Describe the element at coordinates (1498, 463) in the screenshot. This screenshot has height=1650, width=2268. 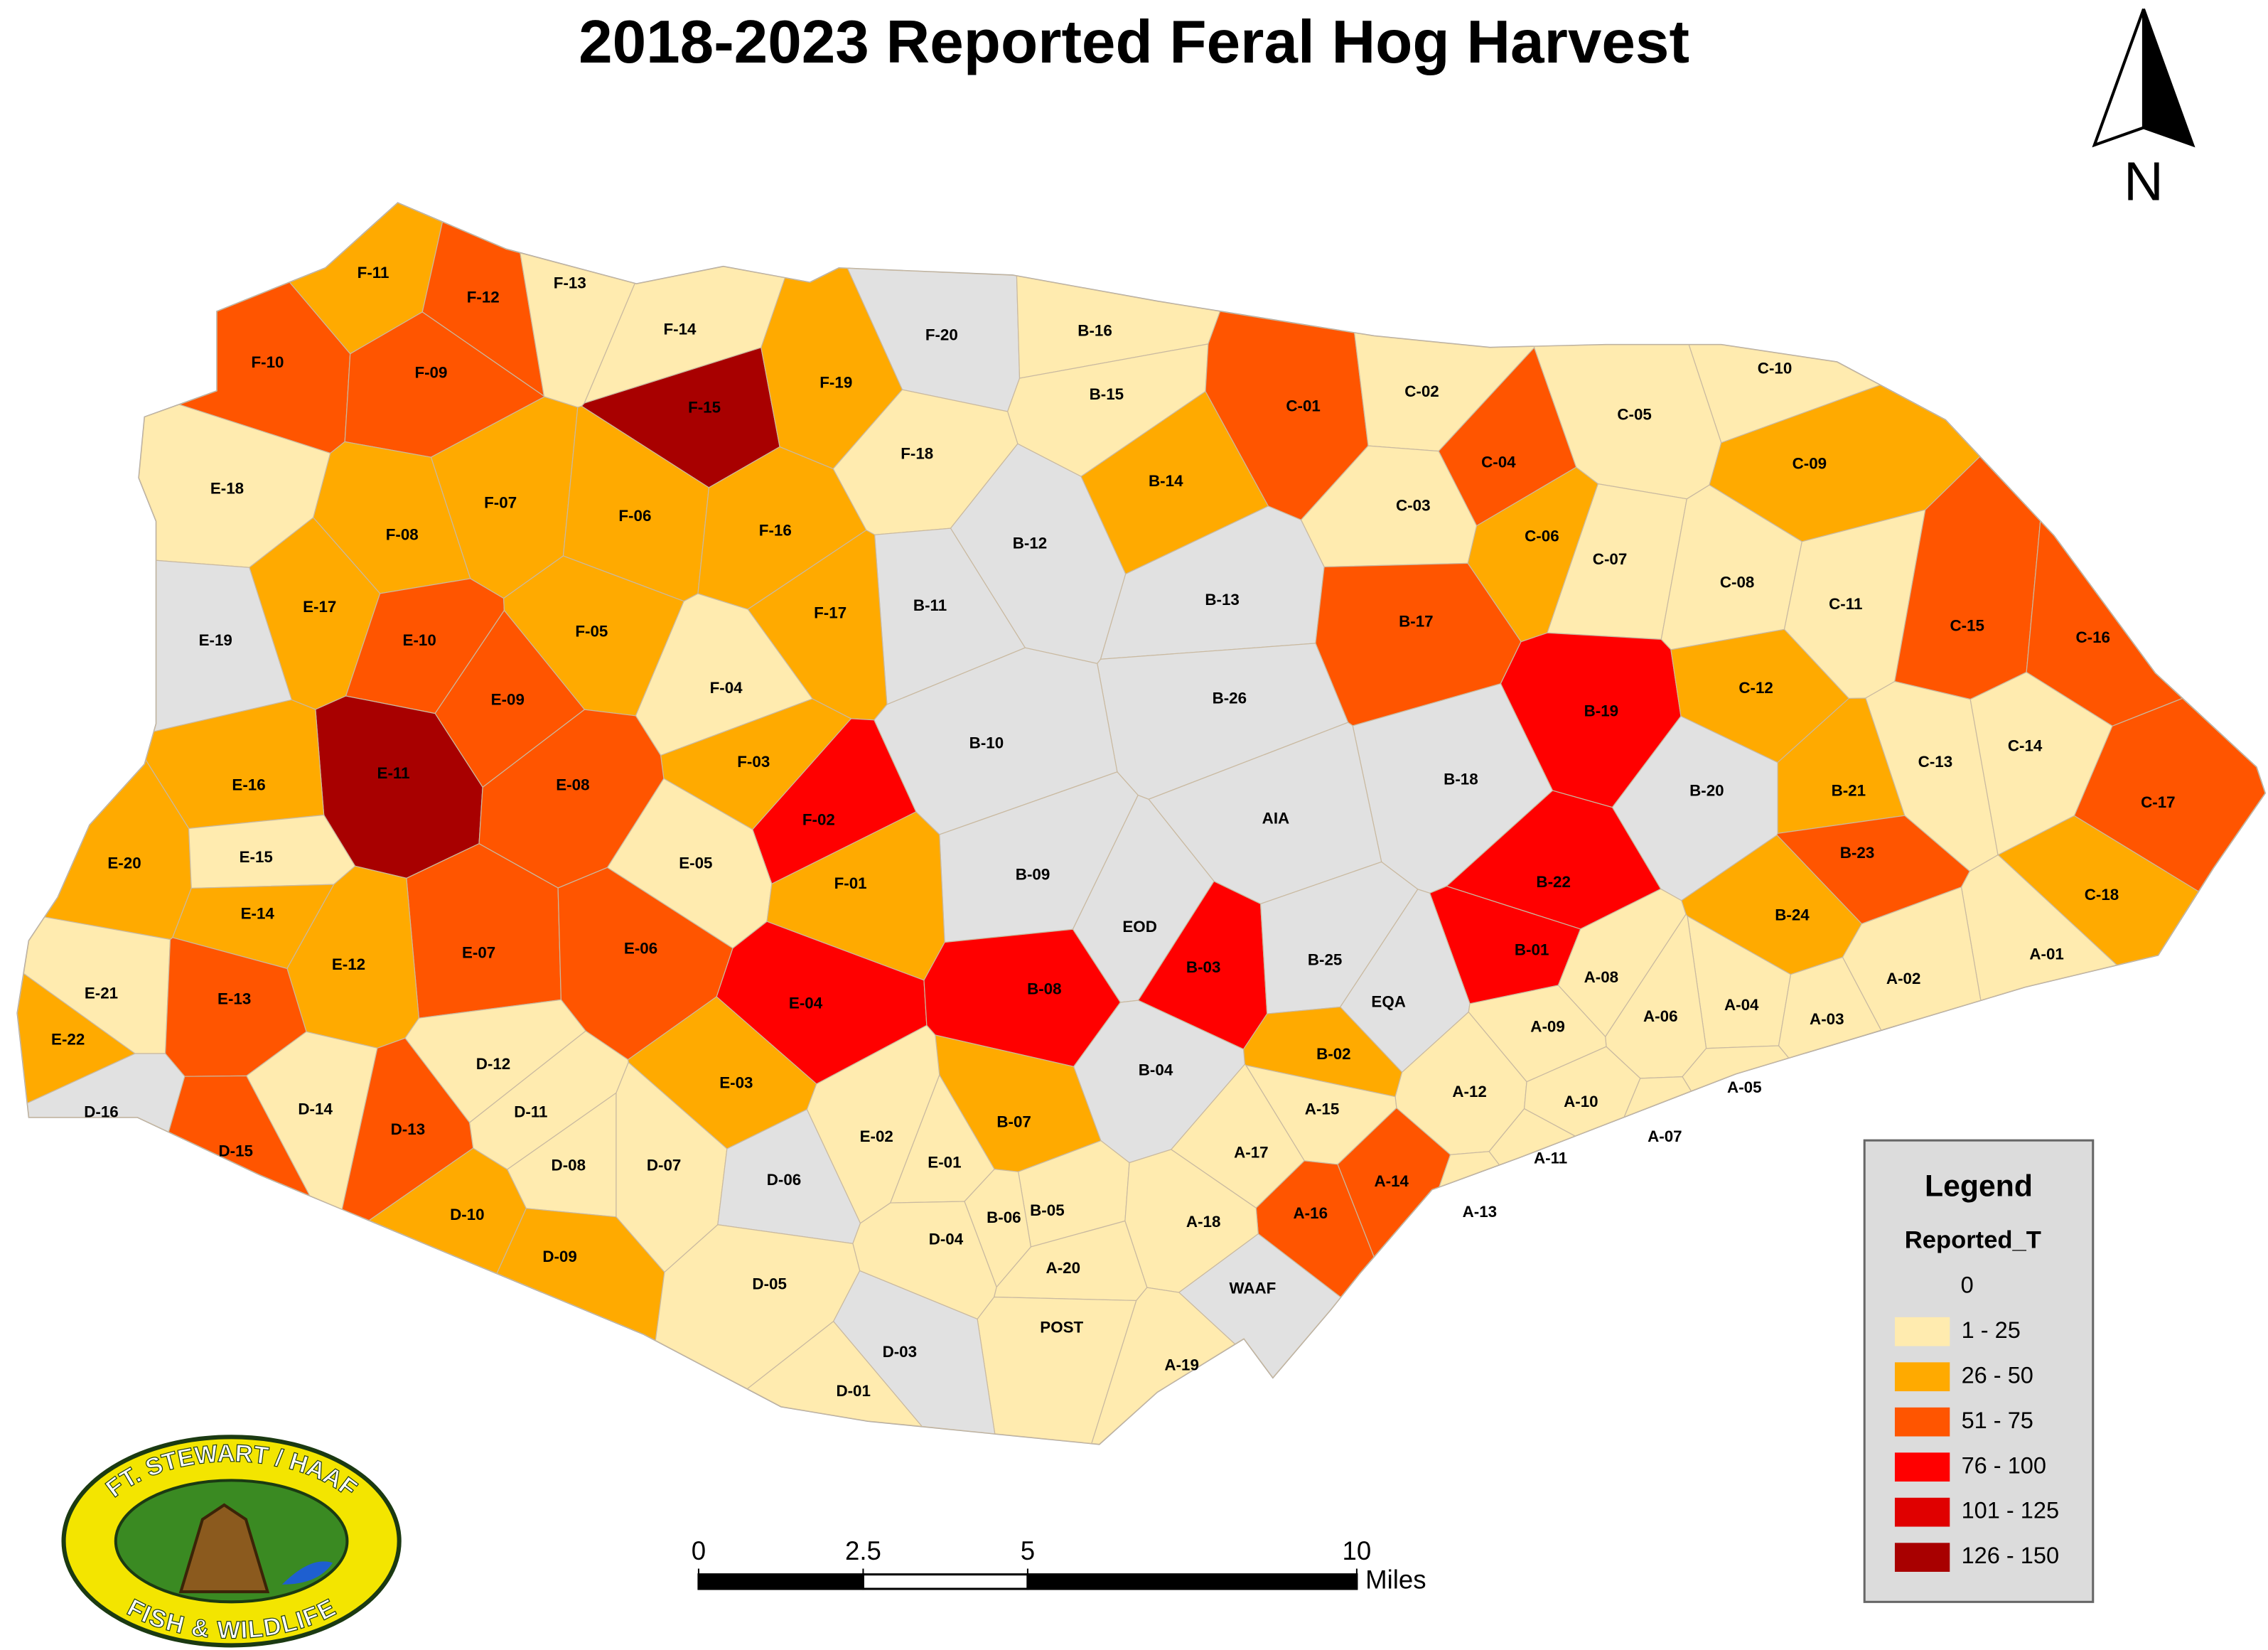
I see `area-label: C-04` at that location.